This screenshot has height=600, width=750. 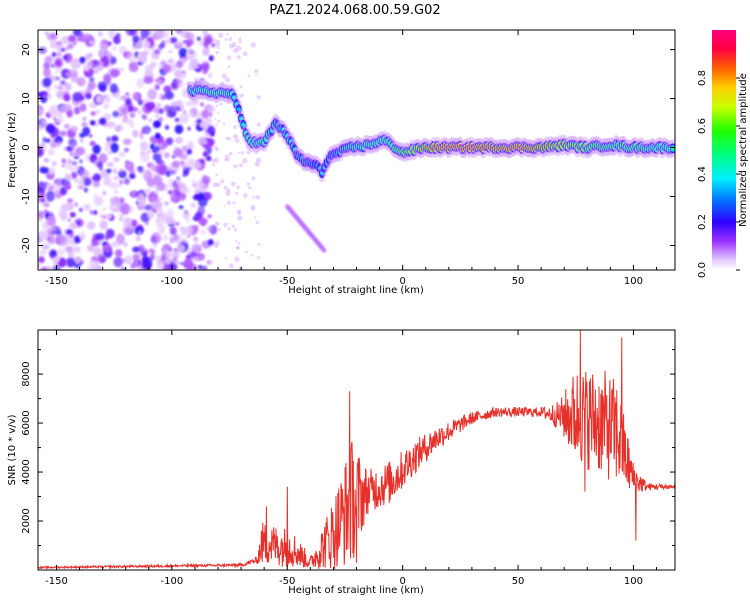 I want to click on y-tick-label: 6000, so click(x=26, y=422).